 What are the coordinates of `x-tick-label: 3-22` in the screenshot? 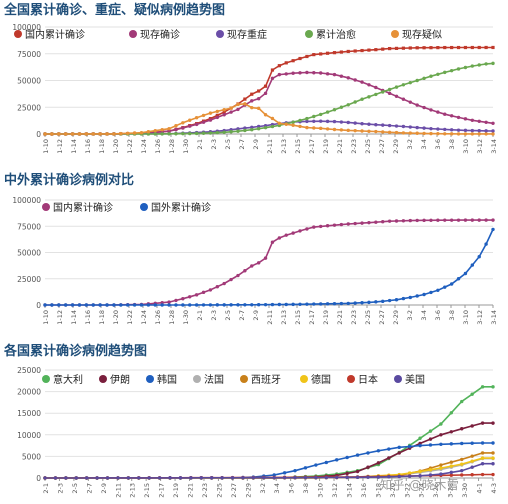 It's located at (407, 490).